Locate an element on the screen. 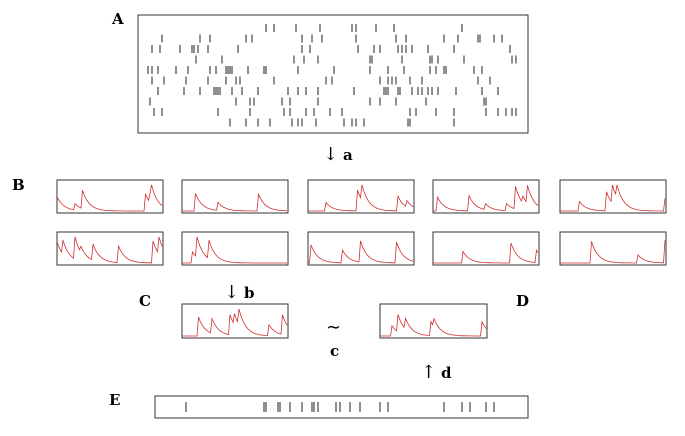 The height and width of the screenshot is (436, 685). panel-label: D is located at coordinates (522, 301).